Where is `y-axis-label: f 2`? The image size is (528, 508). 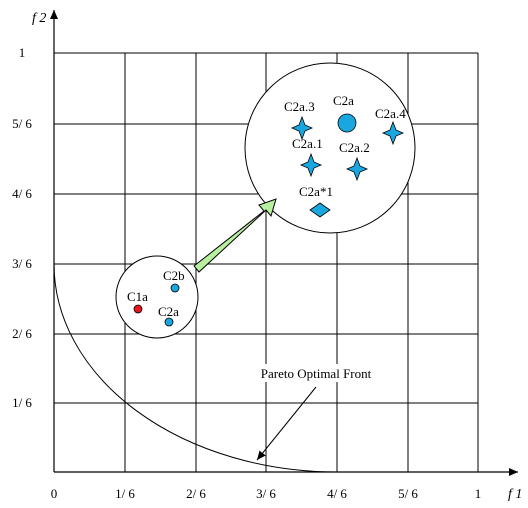
y-axis-label: f 2 is located at coordinates (39, 18).